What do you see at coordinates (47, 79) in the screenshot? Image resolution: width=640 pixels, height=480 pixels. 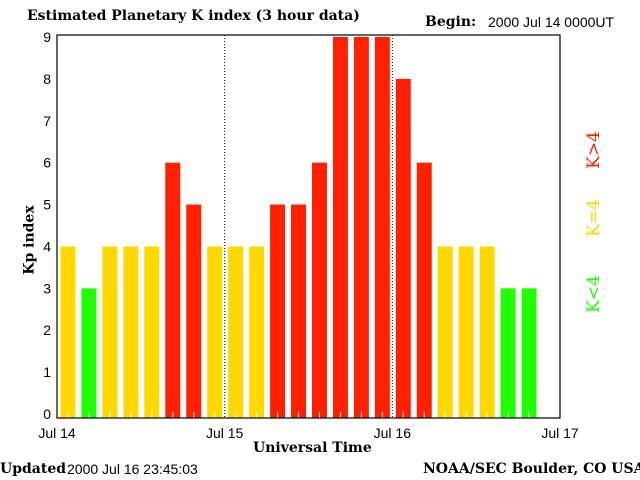 I see `y-tick-label: 8` at bounding box center [47, 79].